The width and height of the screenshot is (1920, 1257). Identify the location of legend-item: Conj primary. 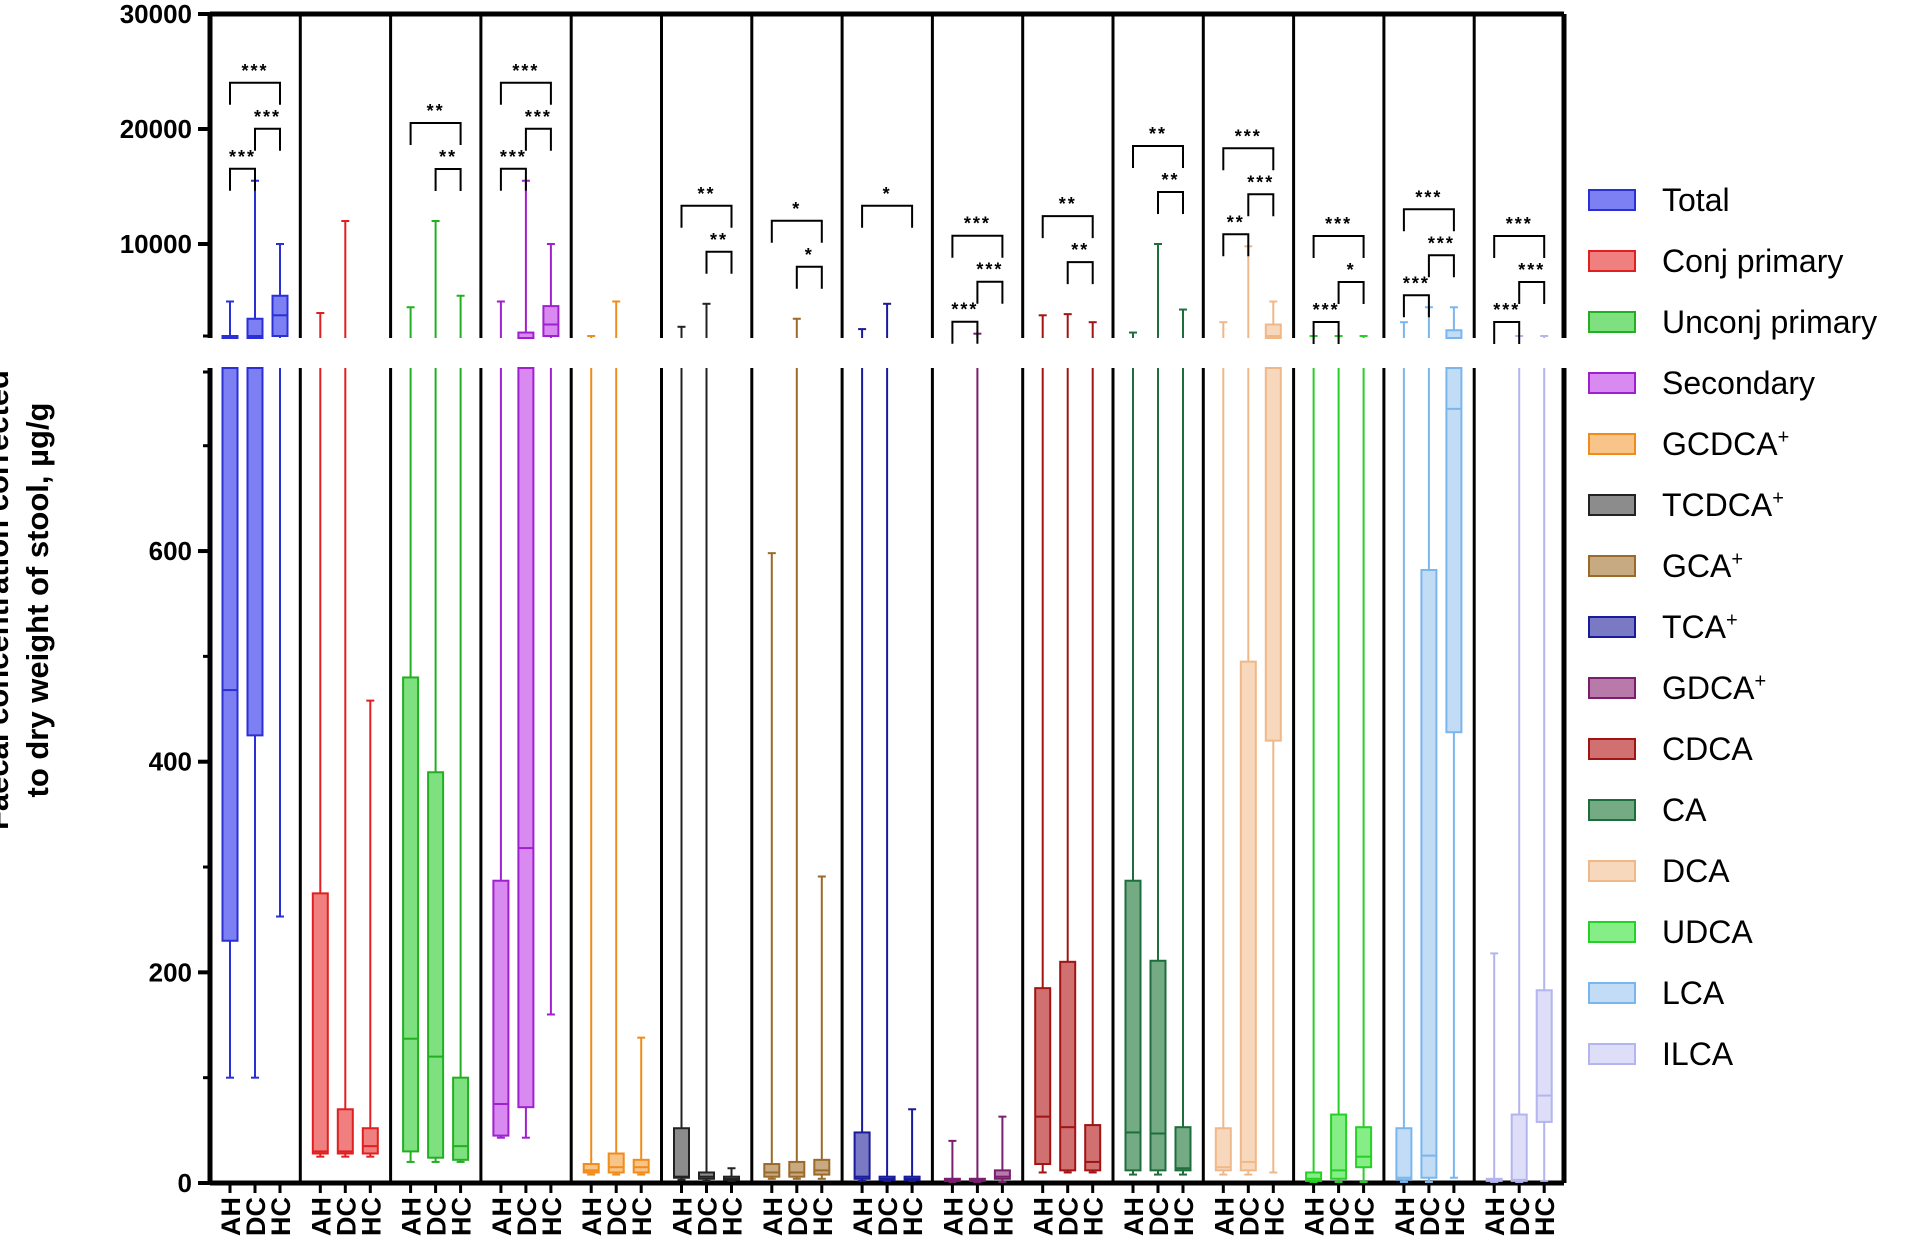
(1715, 261).